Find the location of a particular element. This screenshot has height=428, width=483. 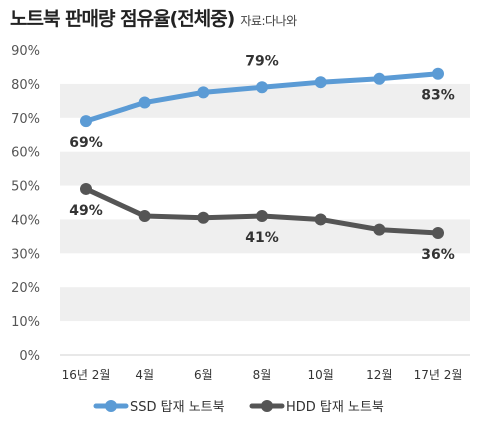

data-label: 36% is located at coordinates (438, 255).